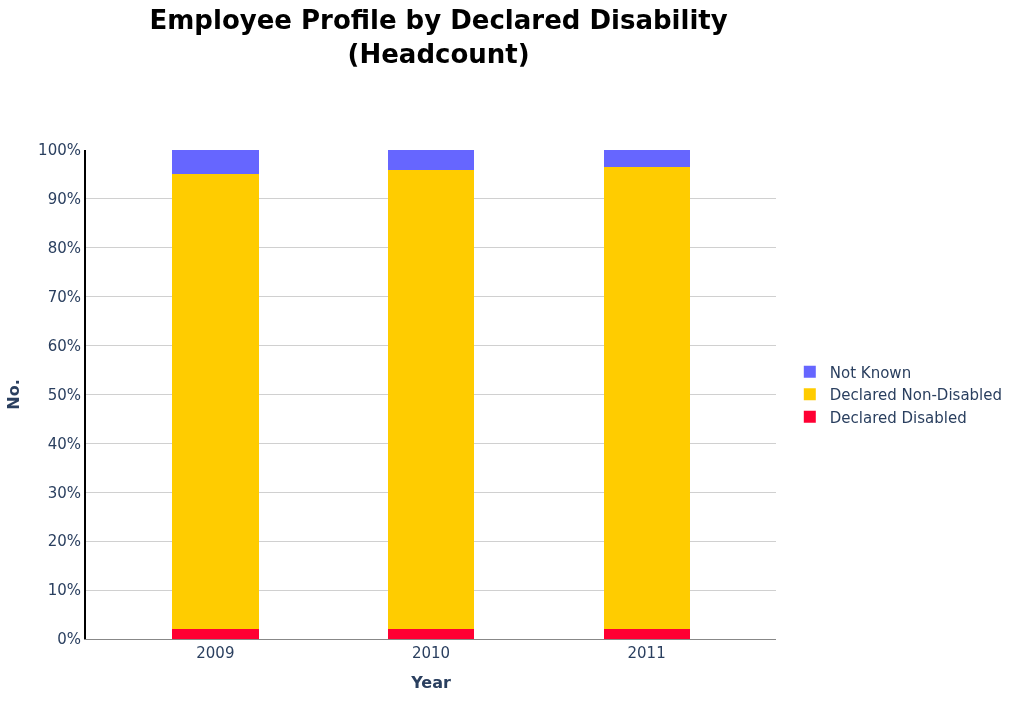 This screenshot has height=719, width=1020. What do you see at coordinates (64, 248) in the screenshot?
I see `y-tick-label: 80%` at bounding box center [64, 248].